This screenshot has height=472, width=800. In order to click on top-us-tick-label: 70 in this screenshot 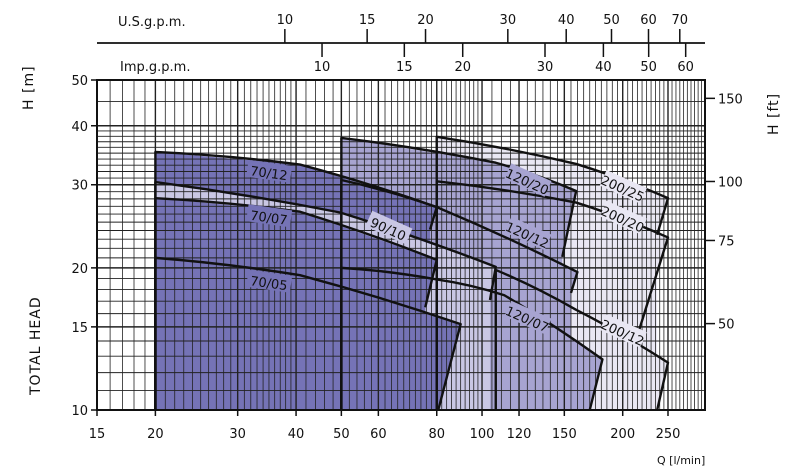, I will do `click(680, 20)`.